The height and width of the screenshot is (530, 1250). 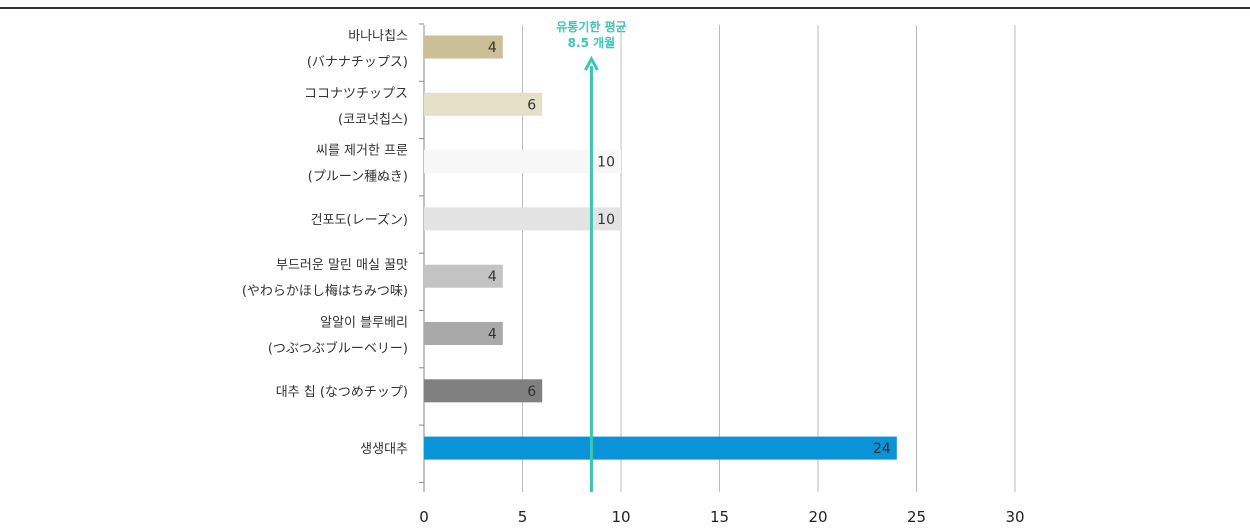 What do you see at coordinates (356, 93) in the screenshot?
I see `category-label-2: ココナツチップス` at bounding box center [356, 93].